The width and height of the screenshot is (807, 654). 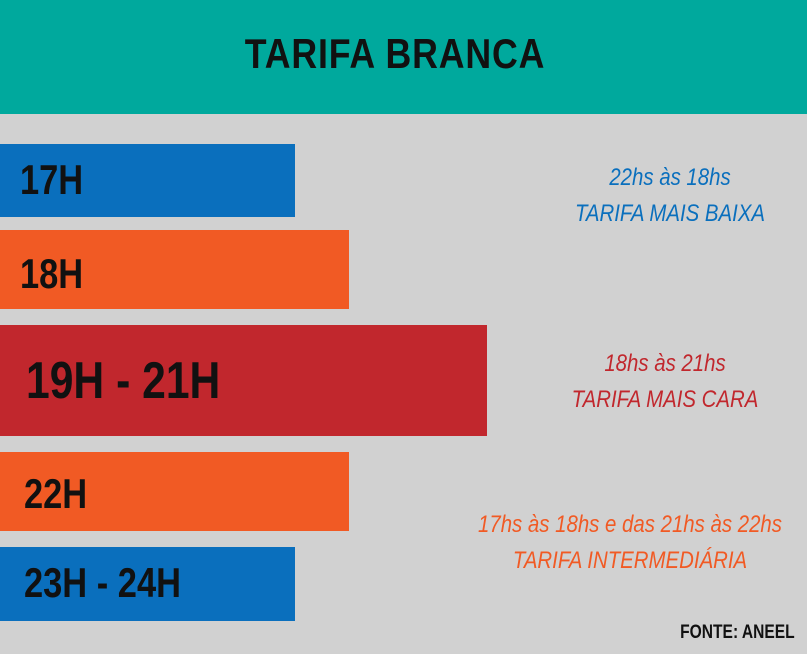 What do you see at coordinates (174, 491) in the screenshot?
I see `bar-22h: 22H` at bounding box center [174, 491].